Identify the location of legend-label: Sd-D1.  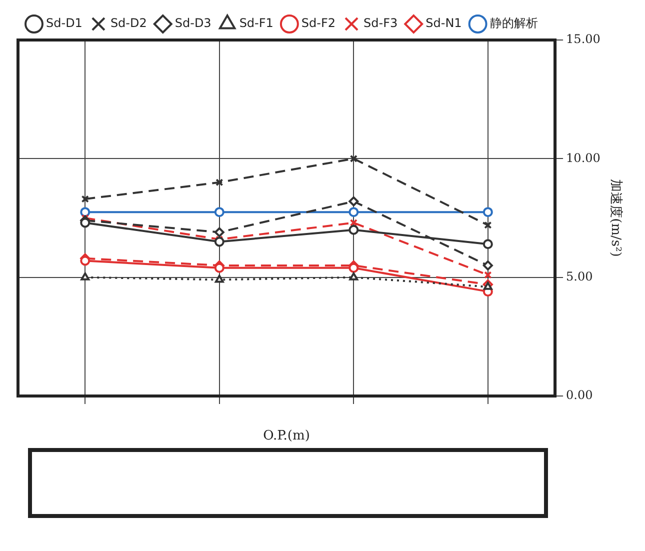
(64, 23).